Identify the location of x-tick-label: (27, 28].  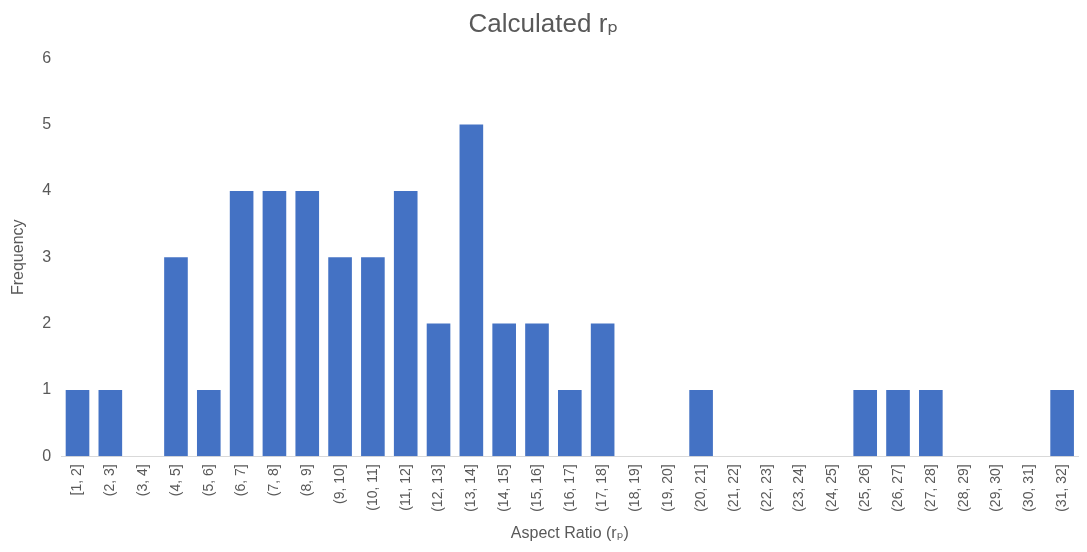
(929, 488).